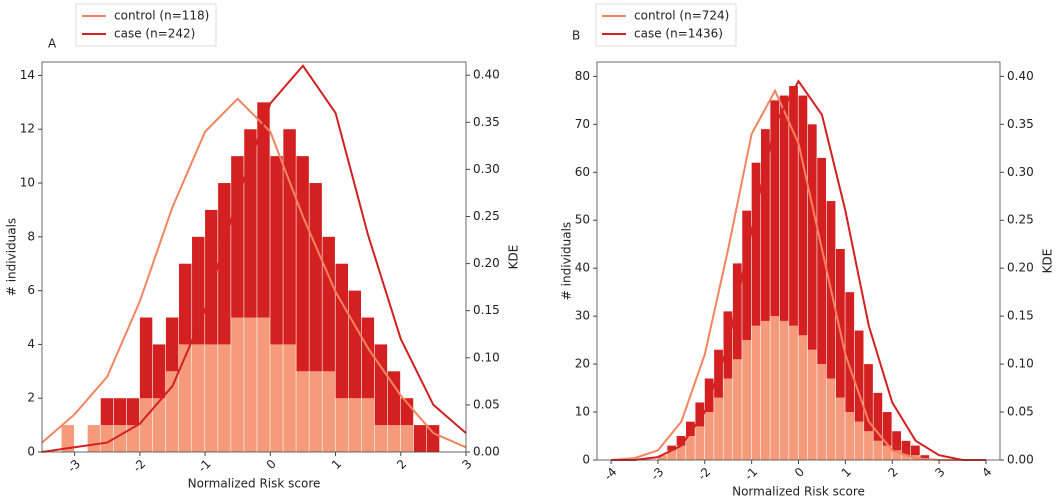  What do you see at coordinates (678, 34) in the screenshot?
I see `legend-label: case (n=1436)` at bounding box center [678, 34].